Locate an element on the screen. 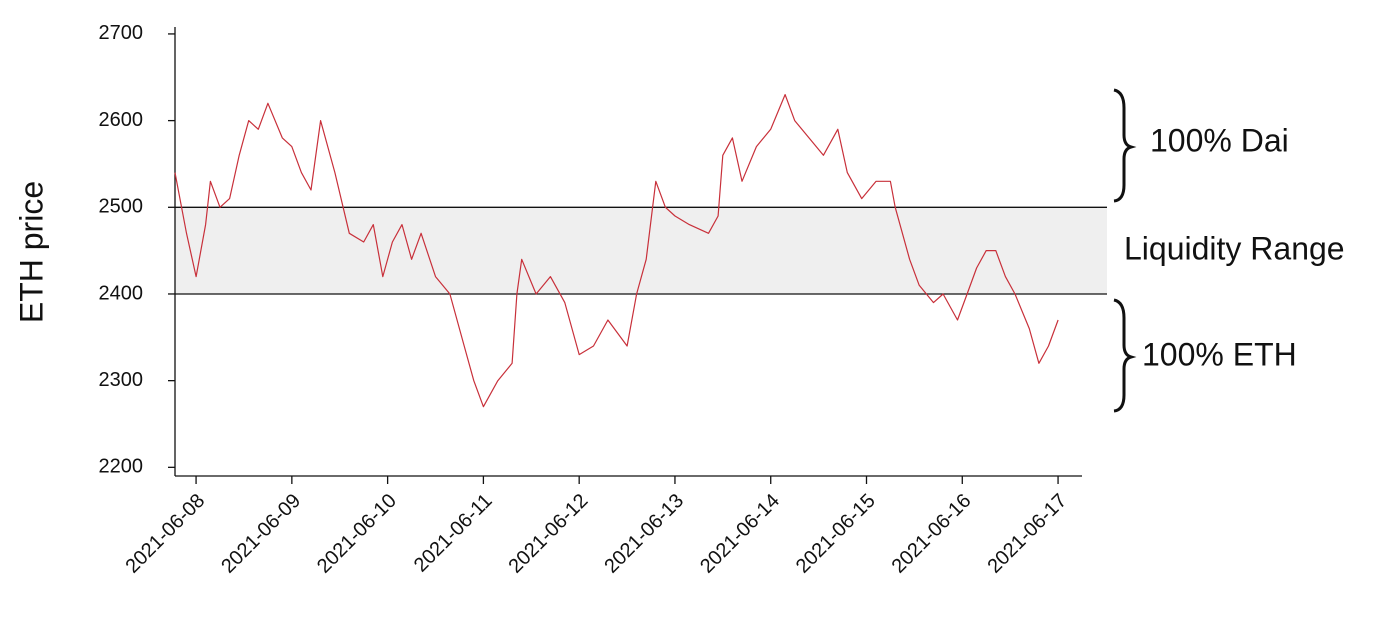 The width and height of the screenshot is (1400, 638). annotation: 100% ETH is located at coordinates (1219, 354).